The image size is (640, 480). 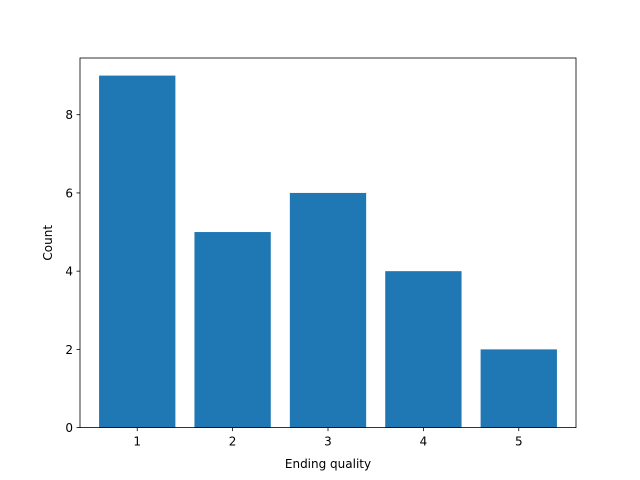 What do you see at coordinates (328, 464) in the screenshot?
I see `x-axis-label: Ending quality` at bounding box center [328, 464].